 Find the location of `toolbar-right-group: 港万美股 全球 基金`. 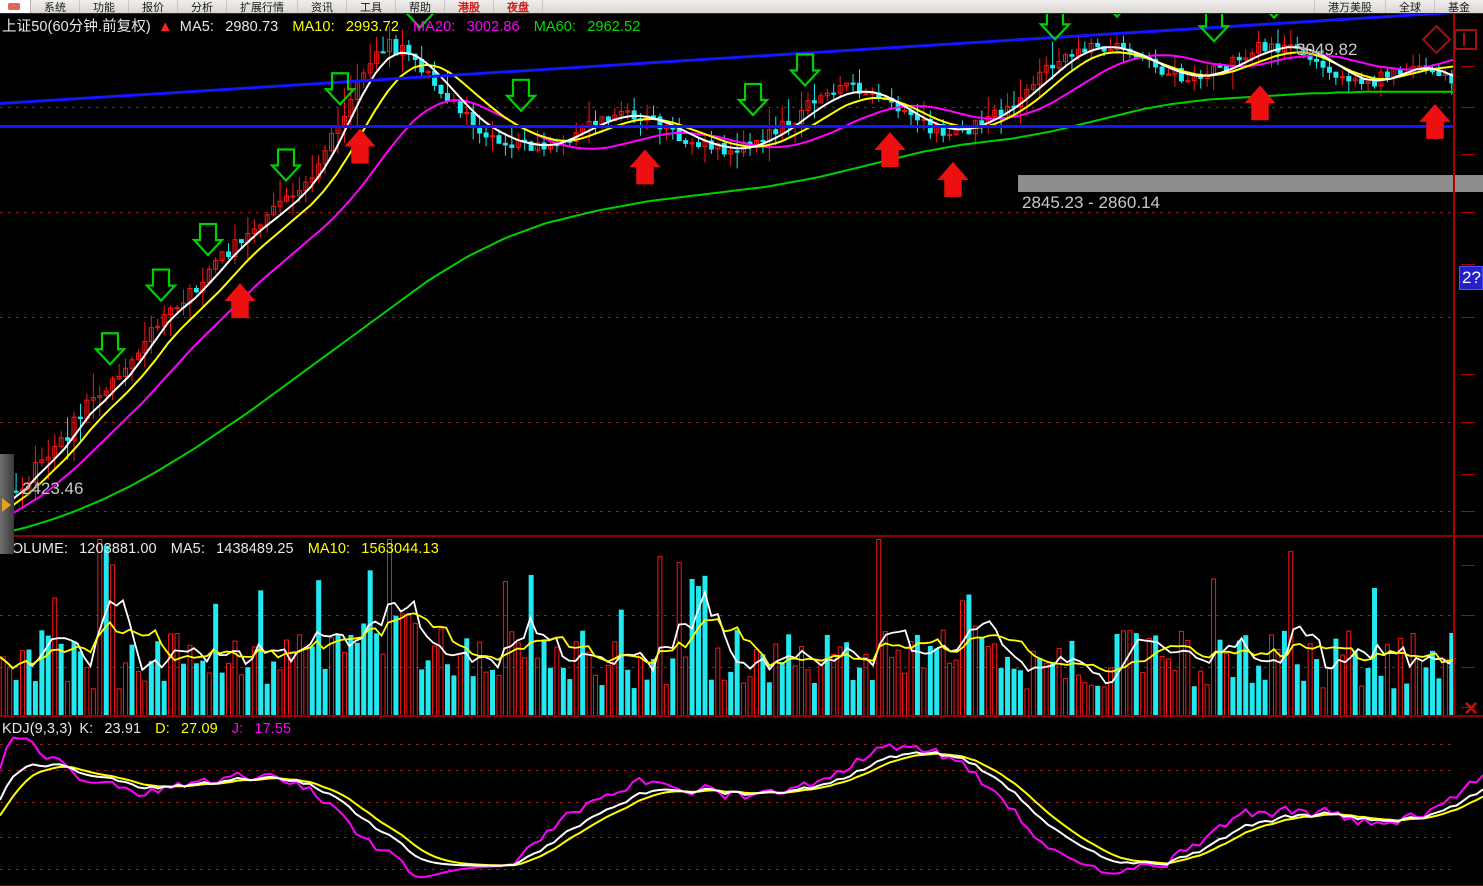

toolbar-right-group: 港万美股 全球 基金 is located at coordinates (1398, 6).